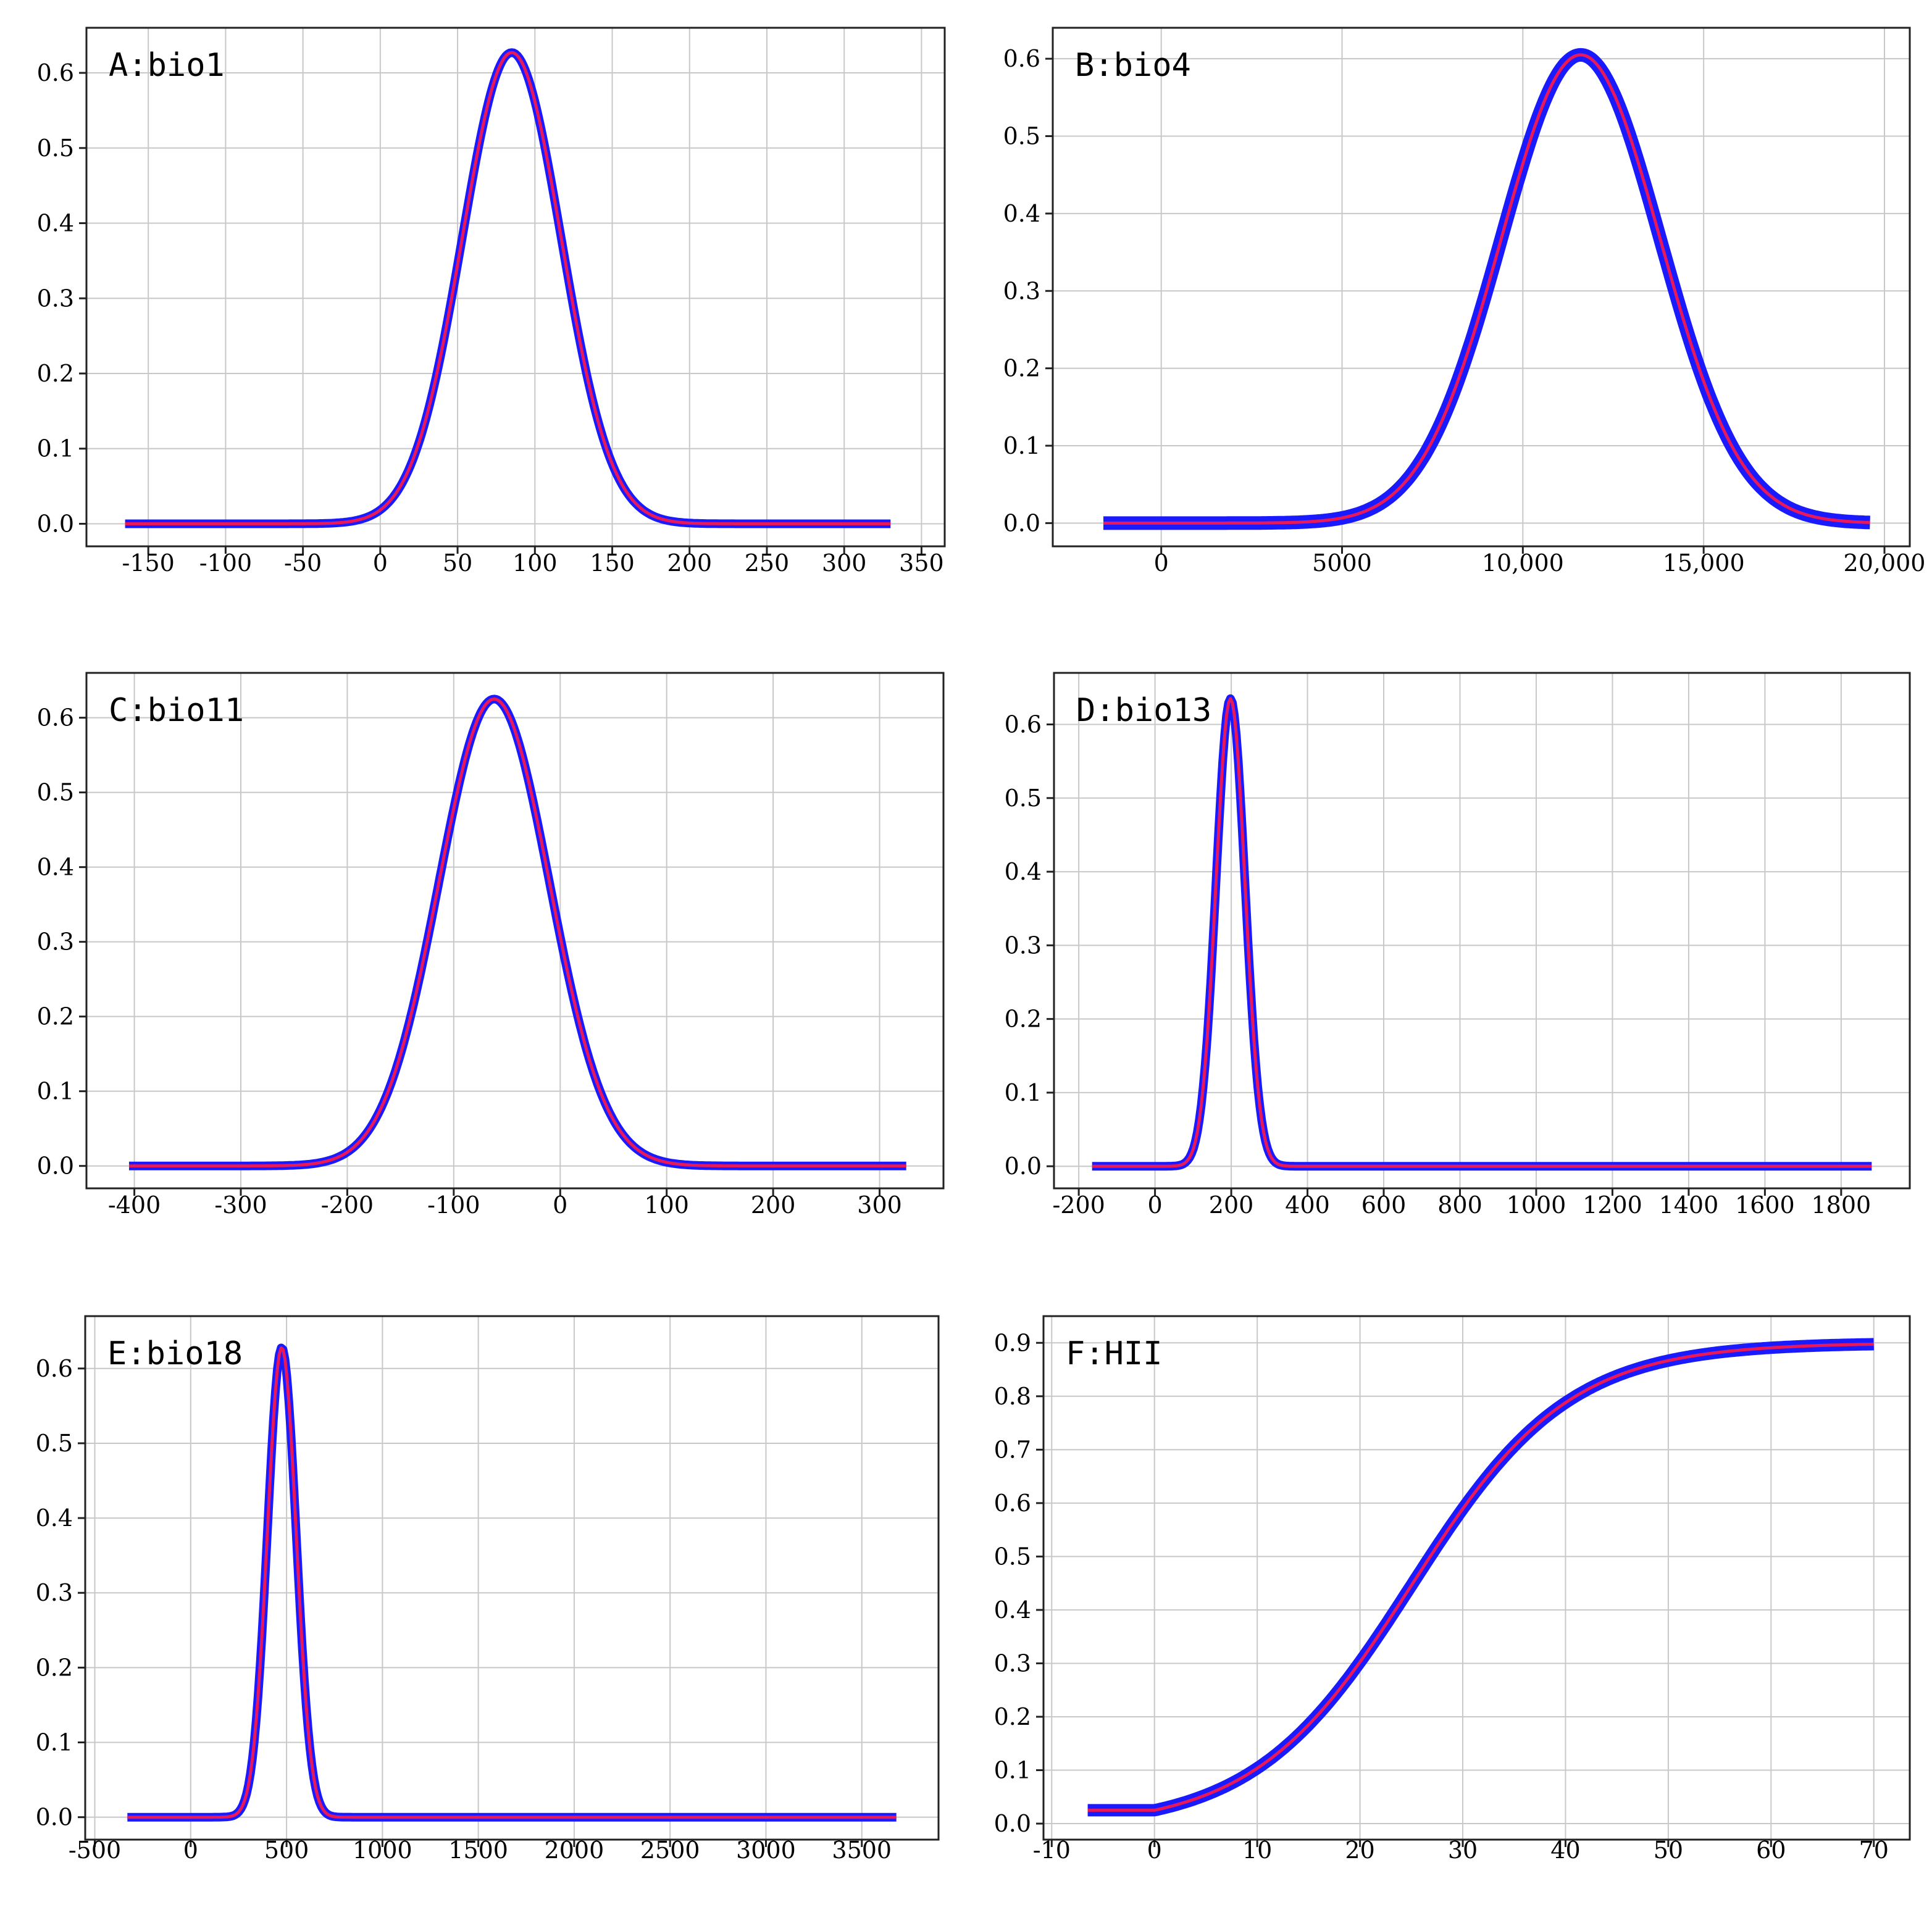 This screenshot has height=1910, width=1932. I want to click on x-tick-label: 500, so click(287, 1851).